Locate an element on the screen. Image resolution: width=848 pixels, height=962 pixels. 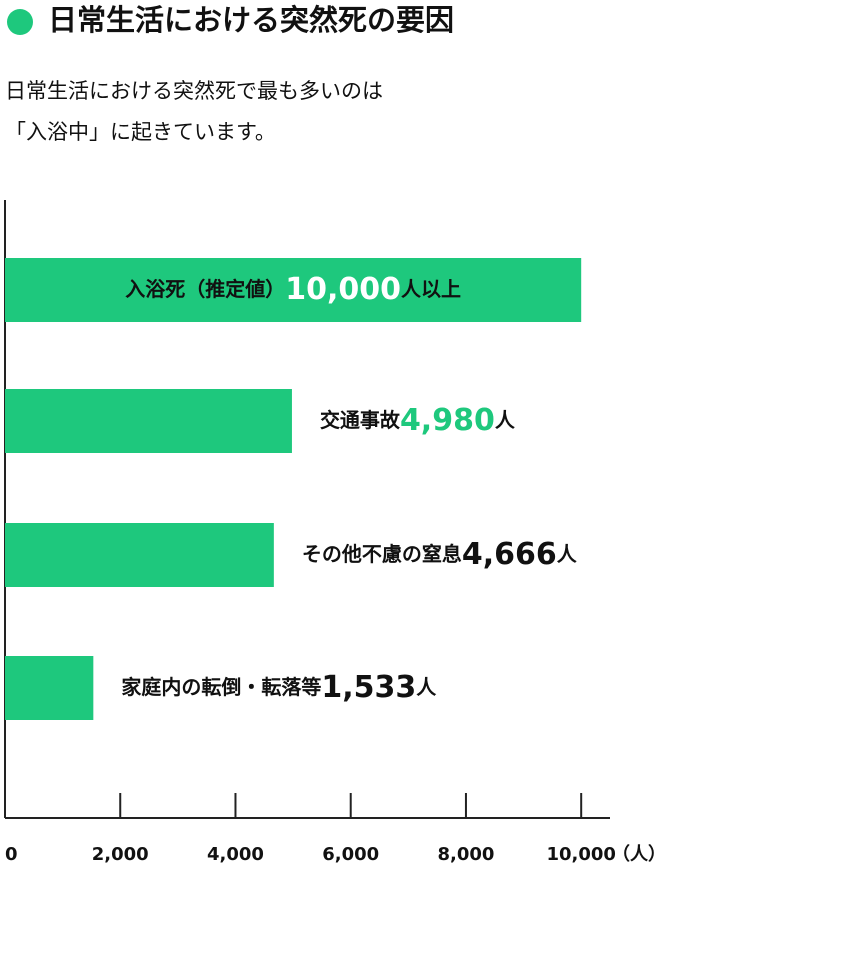
subtitle: 日常生活における突然死で最も多いのは is located at coordinates (194, 91).